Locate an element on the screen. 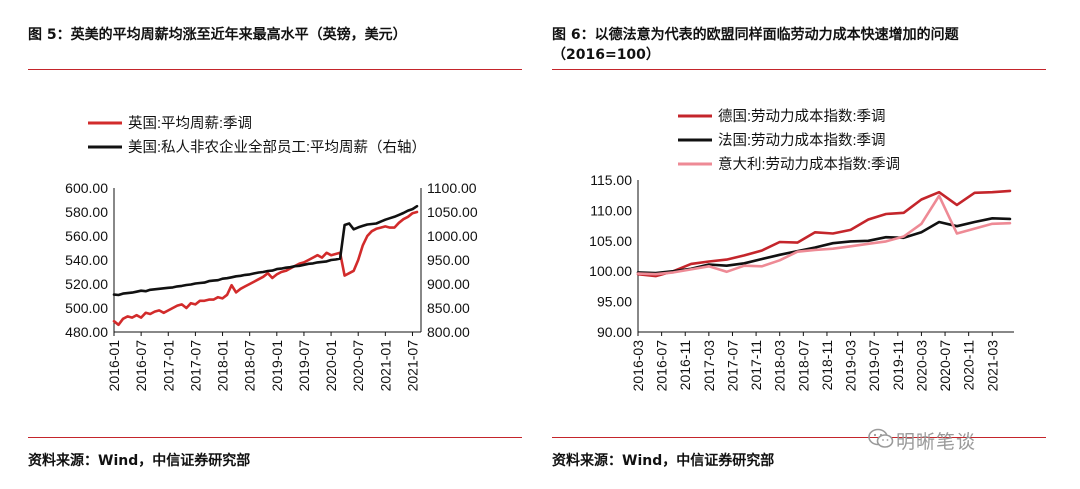 The width and height of the screenshot is (1080, 489). right-x-tick-label: 2017-07 is located at coordinates (732, 366).